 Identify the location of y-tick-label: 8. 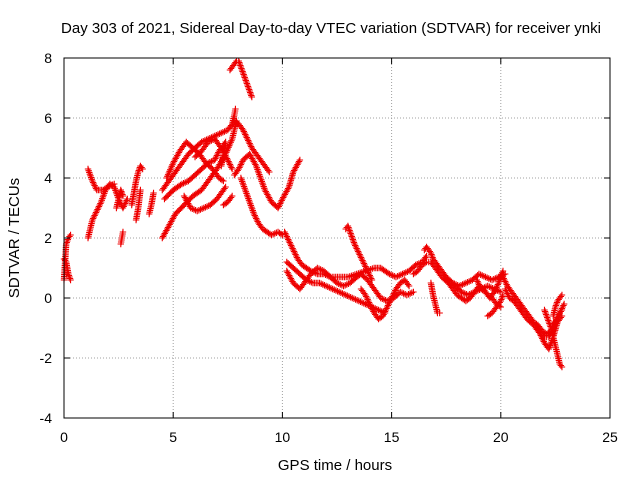
(48, 58).